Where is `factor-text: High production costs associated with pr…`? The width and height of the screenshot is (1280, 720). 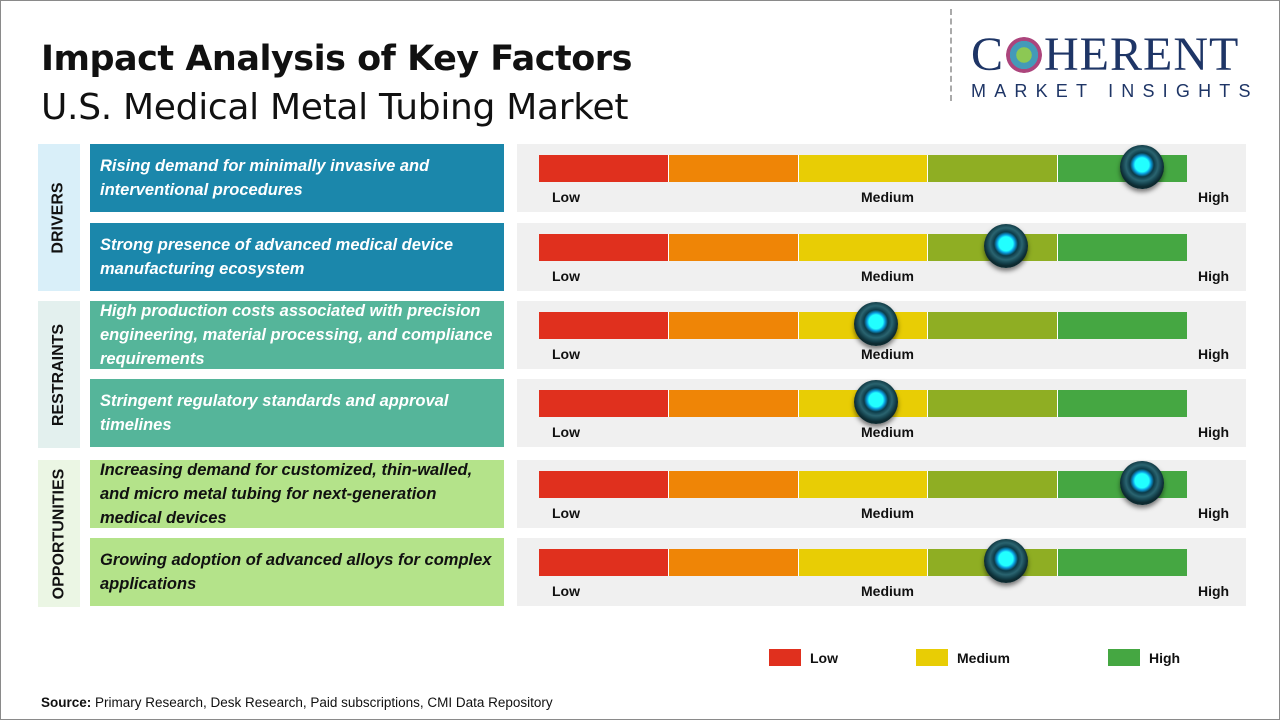
factor-text: High production costs associated with pr… is located at coordinates (297, 335).